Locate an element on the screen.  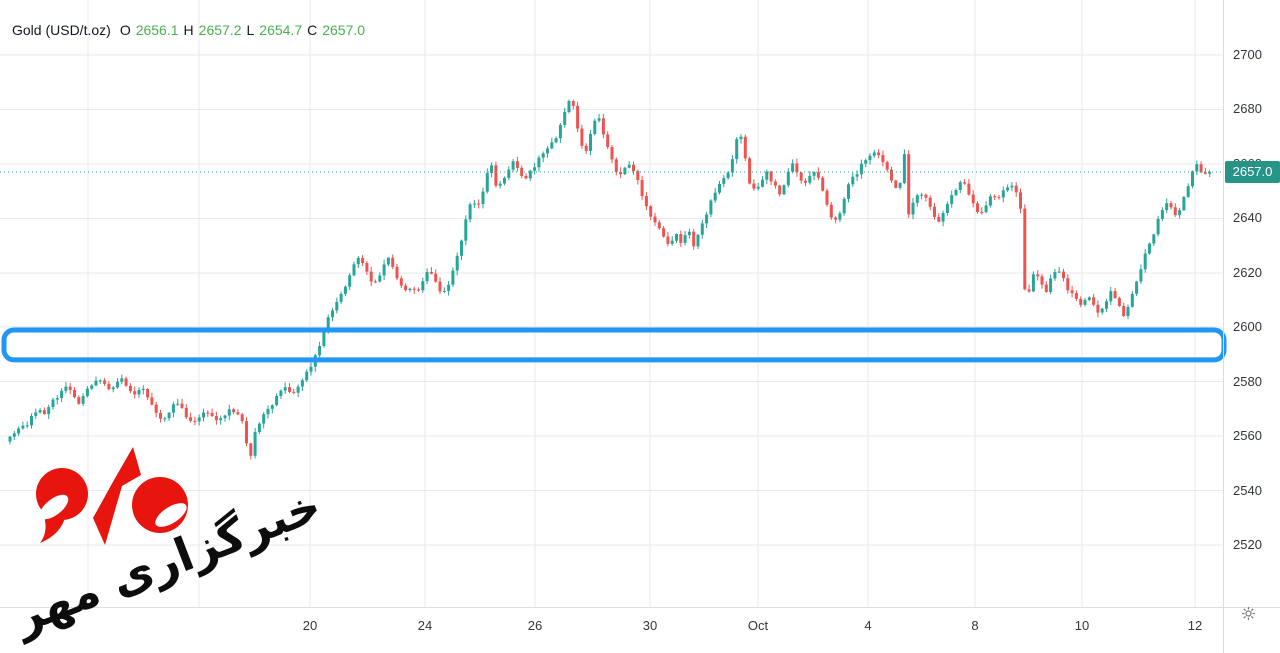
high-label: H is located at coordinates (188, 30).